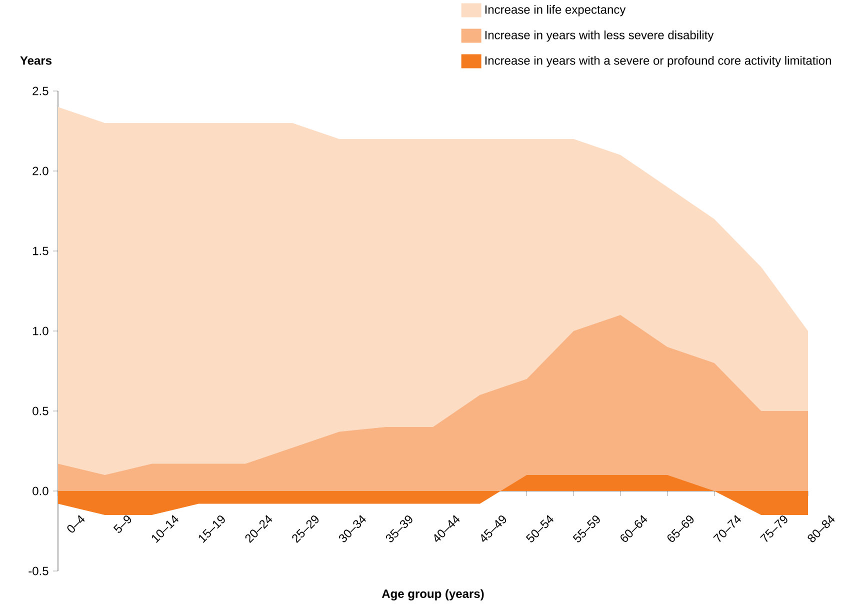 The height and width of the screenshot is (611, 843). Describe the element at coordinates (433, 594) in the screenshot. I see `x-axis-title: Age group (years)` at that location.